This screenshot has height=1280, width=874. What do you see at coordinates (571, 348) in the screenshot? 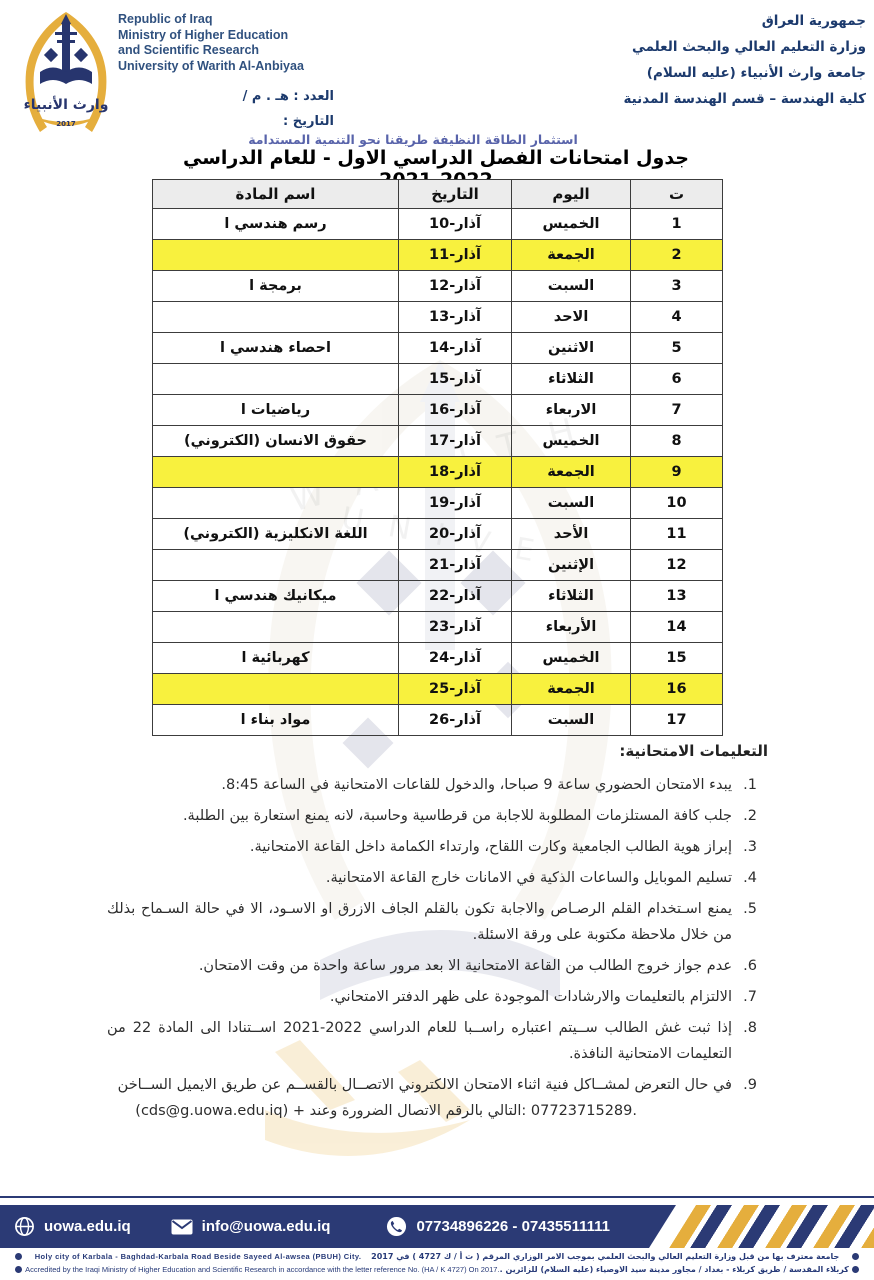
I see `cell-day: الاثنين` at bounding box center [571, 348].